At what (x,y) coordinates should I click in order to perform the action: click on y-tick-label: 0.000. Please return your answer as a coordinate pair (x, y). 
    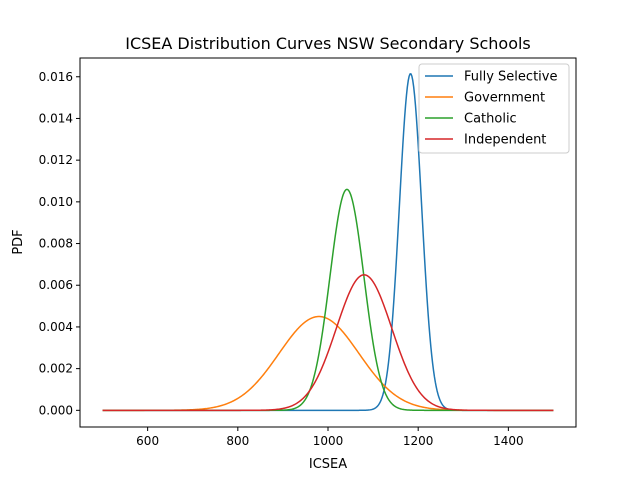
    Looking at the image, I should click on (56, 410).